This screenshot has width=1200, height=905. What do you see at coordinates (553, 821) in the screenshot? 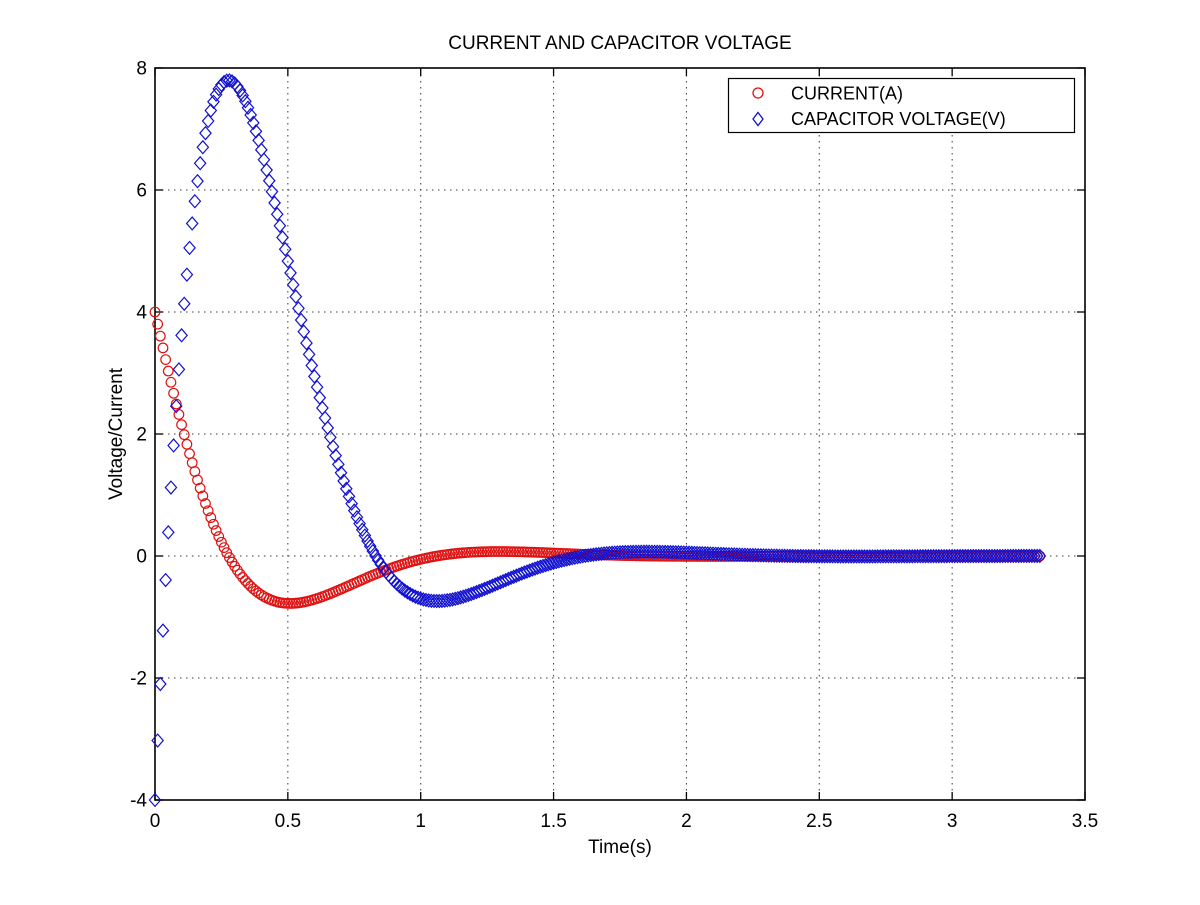
I see `x-tick-label: 1.5` at bounding box center [553, 821].